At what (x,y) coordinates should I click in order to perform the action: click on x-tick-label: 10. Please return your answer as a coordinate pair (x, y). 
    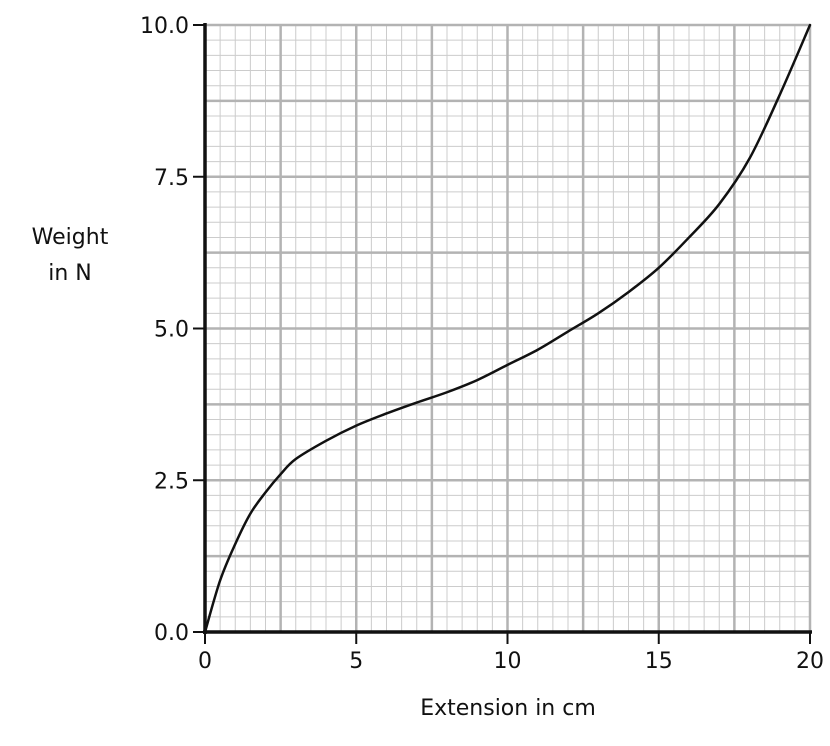
    Looking at the image, I should click on (508, 661).